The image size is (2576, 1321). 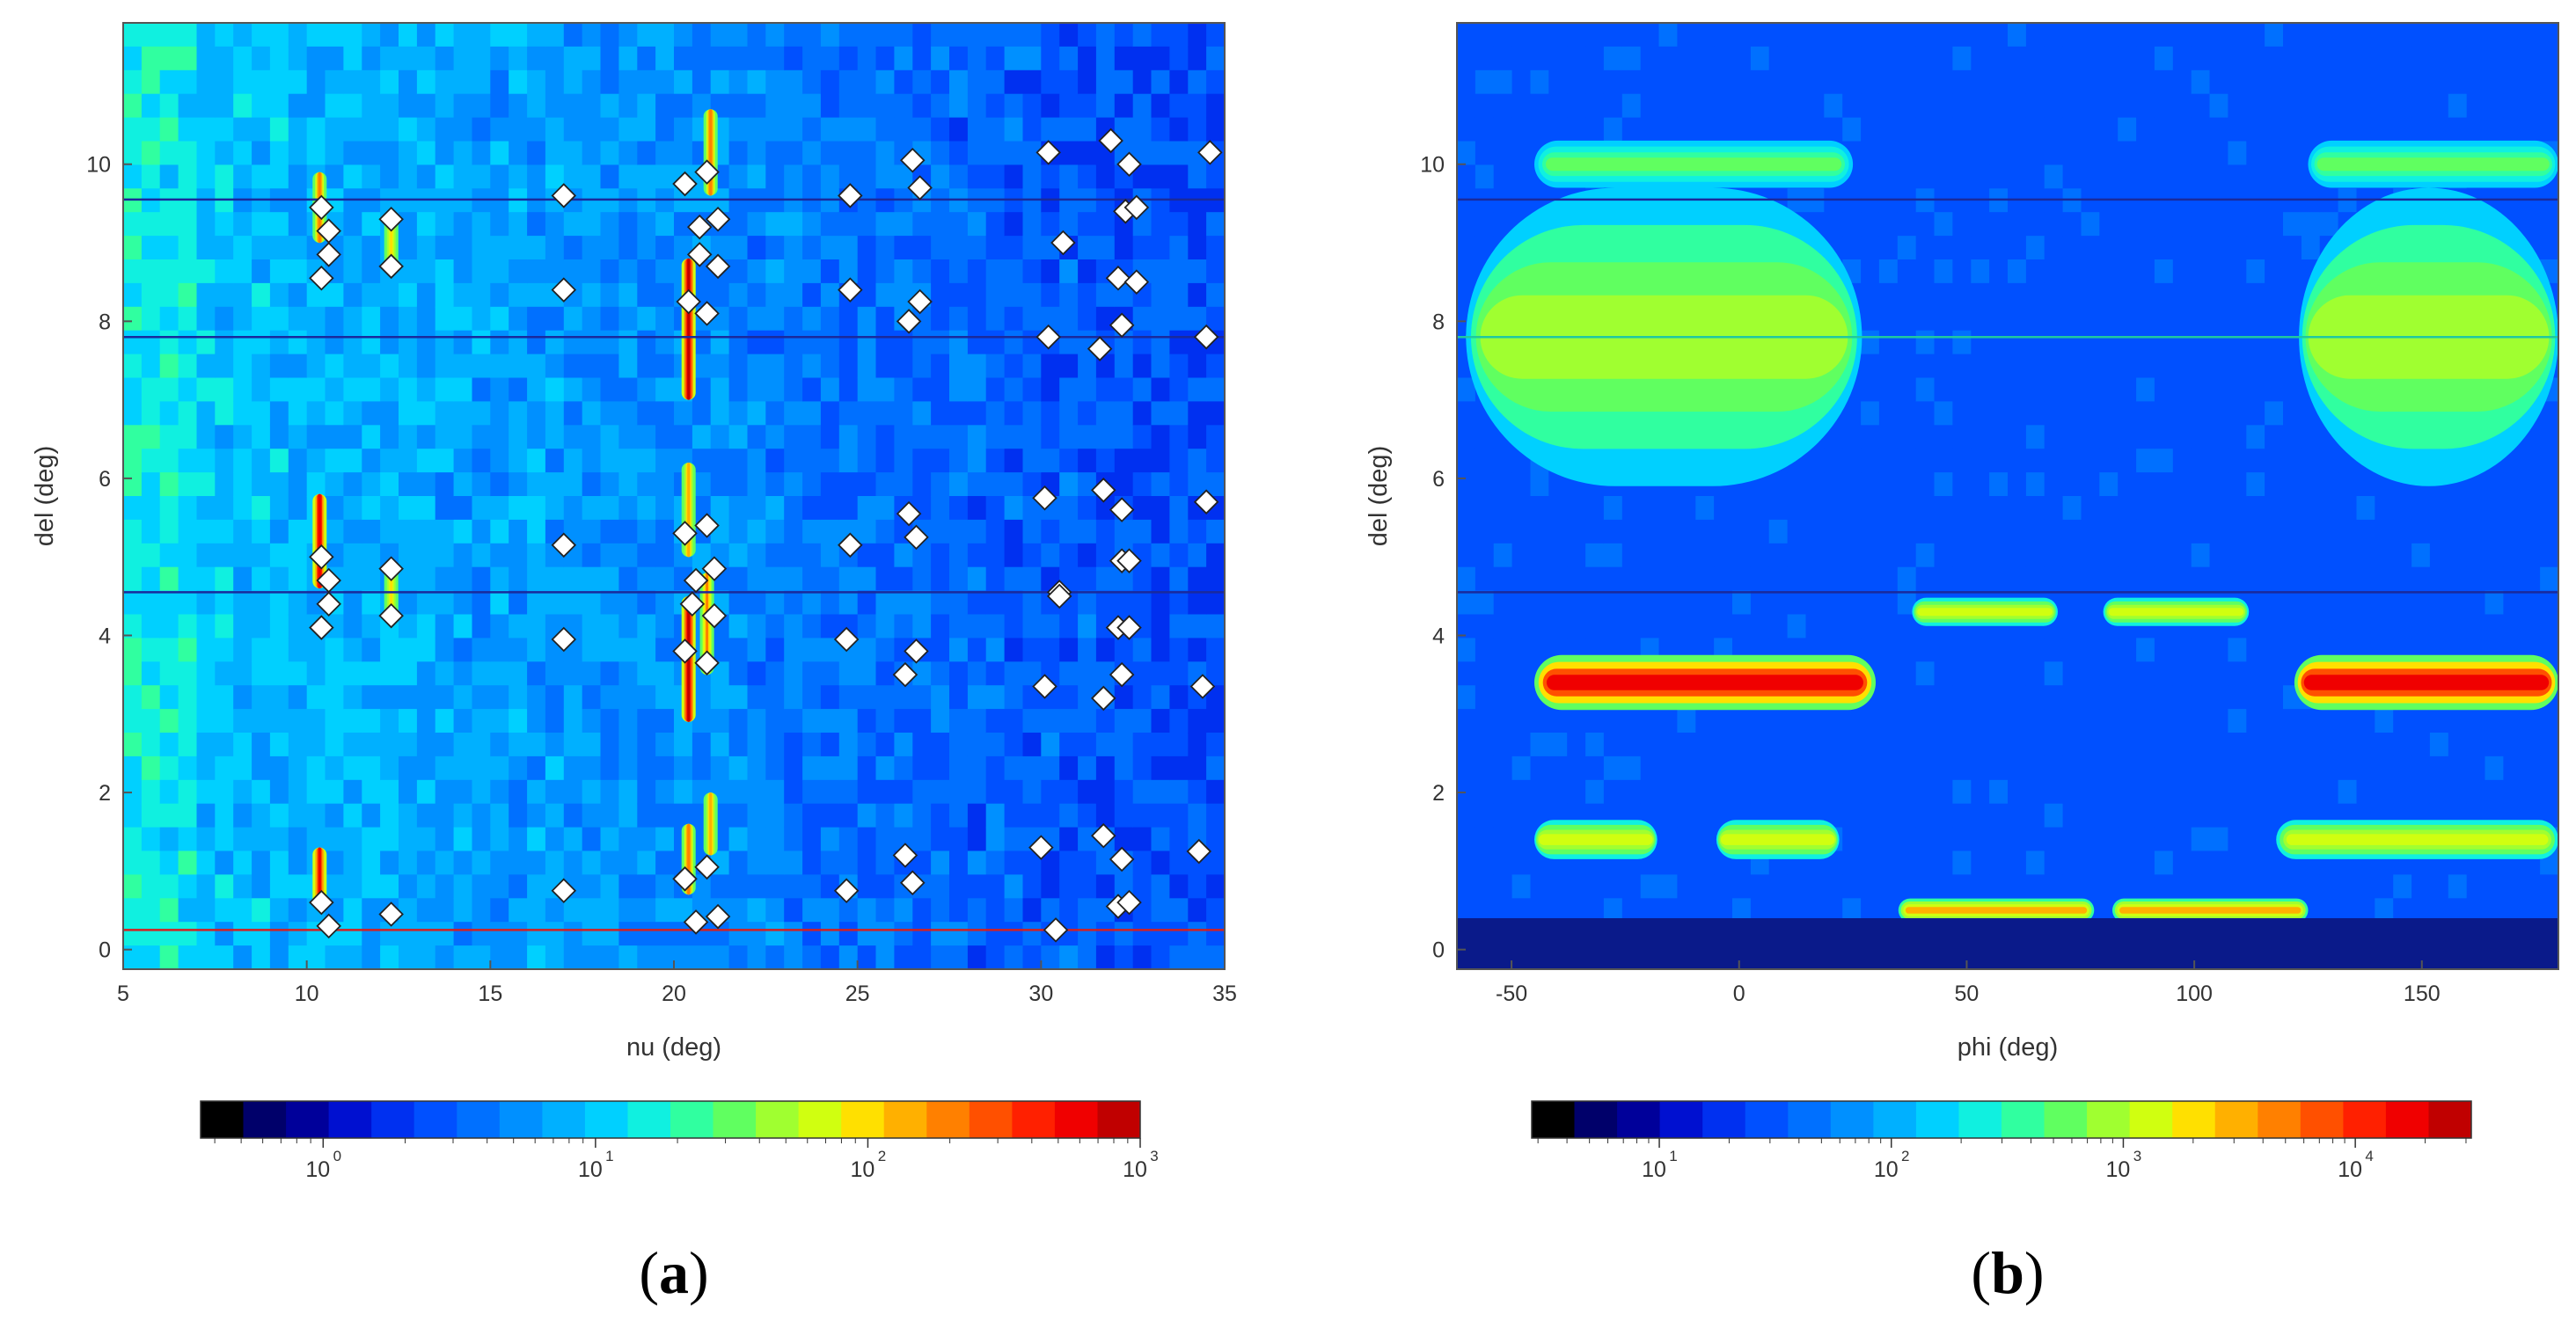 I want to click on colorbar-swatch, so click(x=435, y=1119).